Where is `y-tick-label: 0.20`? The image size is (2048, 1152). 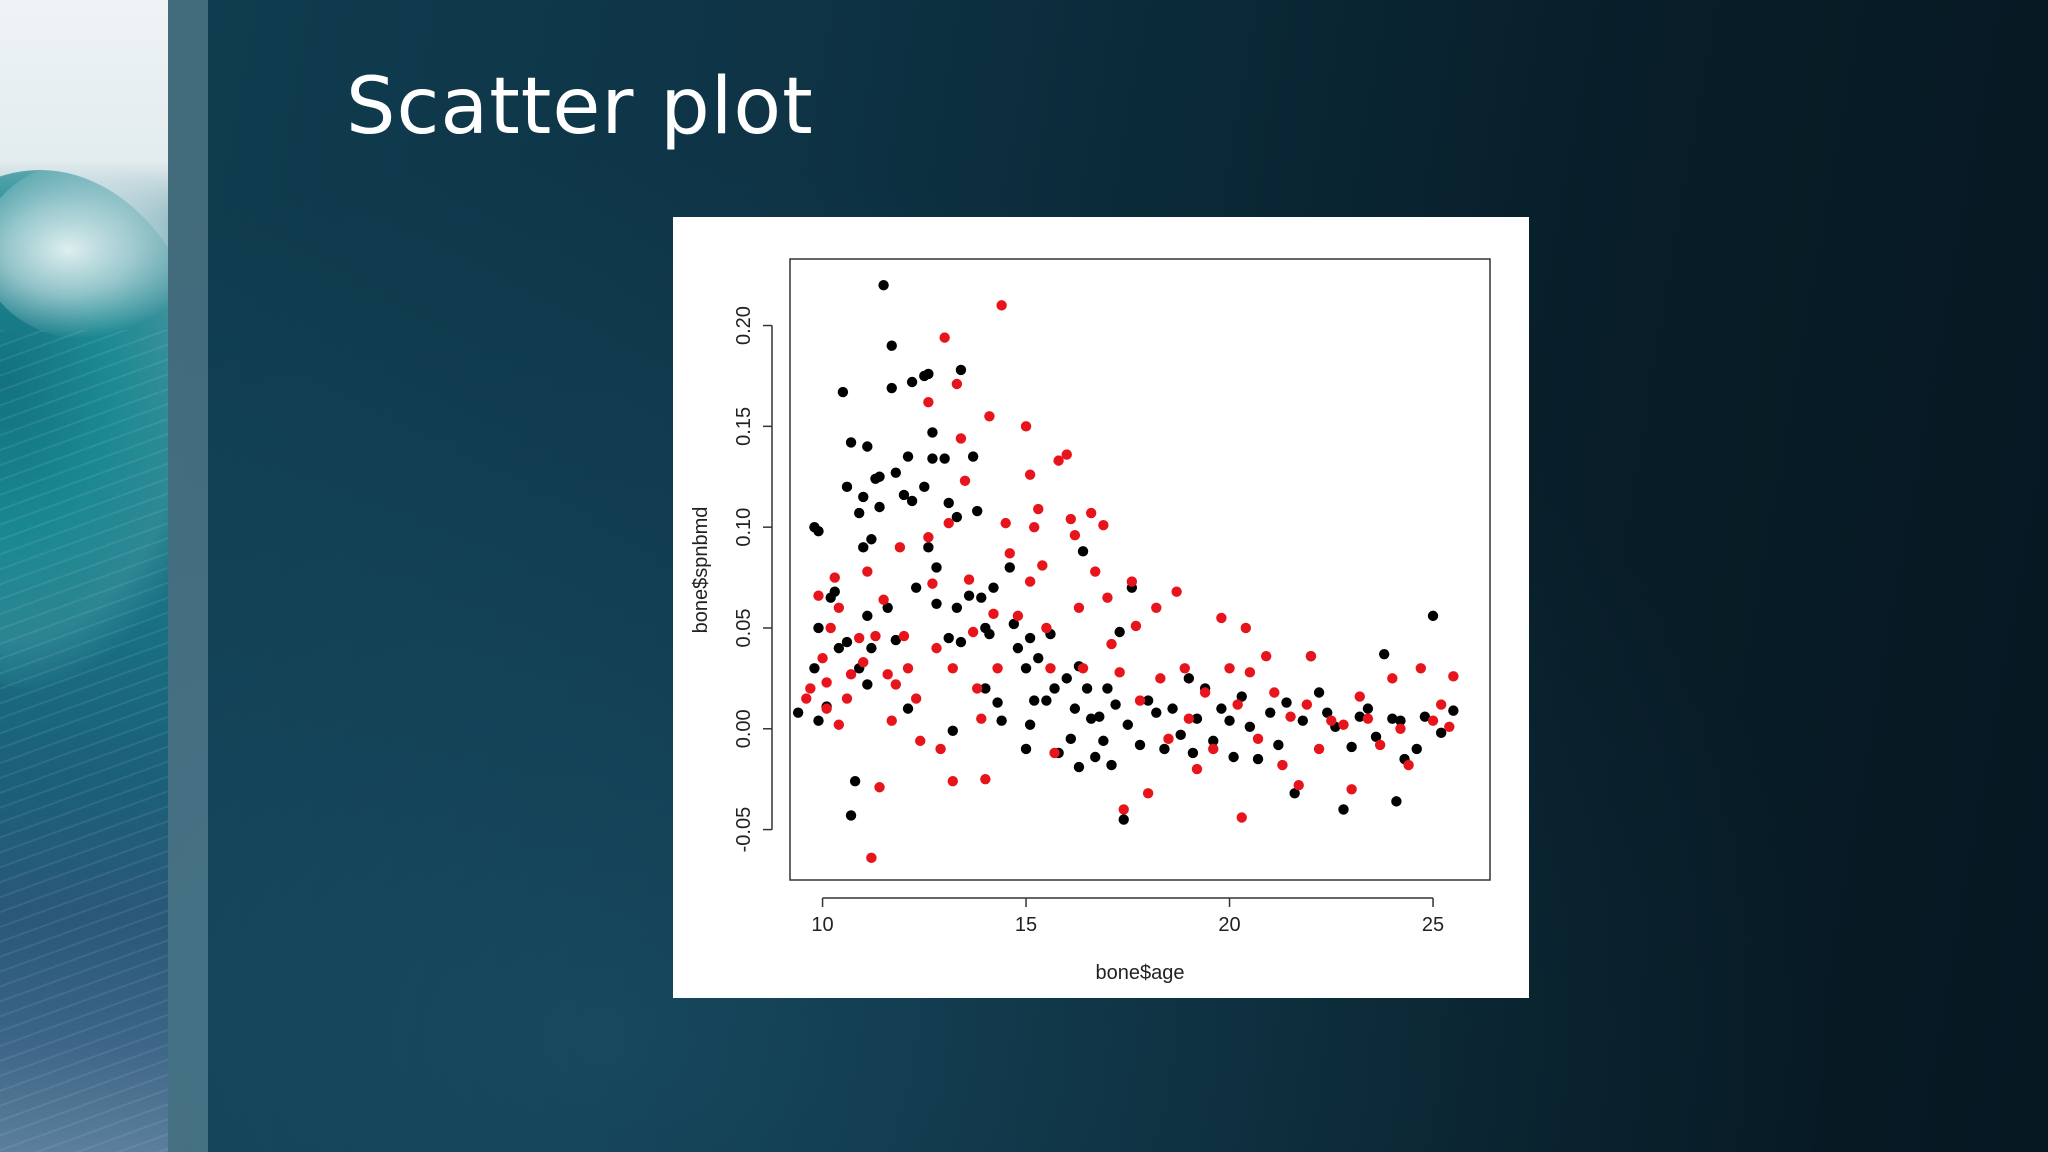 y-tick-label: 0.20 is located at coordinates (744, 325).